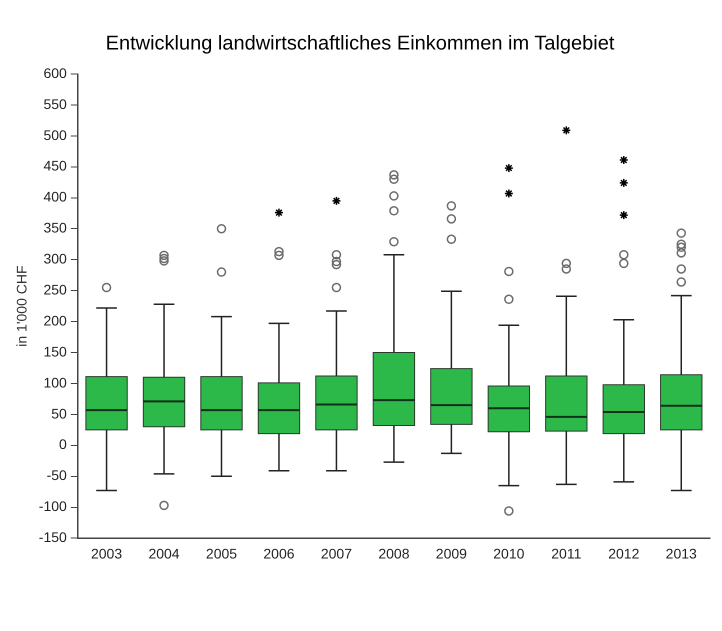 This screenshot has width=722, height=631. I want to click on y-tick-label: 350, so click(55, 228).